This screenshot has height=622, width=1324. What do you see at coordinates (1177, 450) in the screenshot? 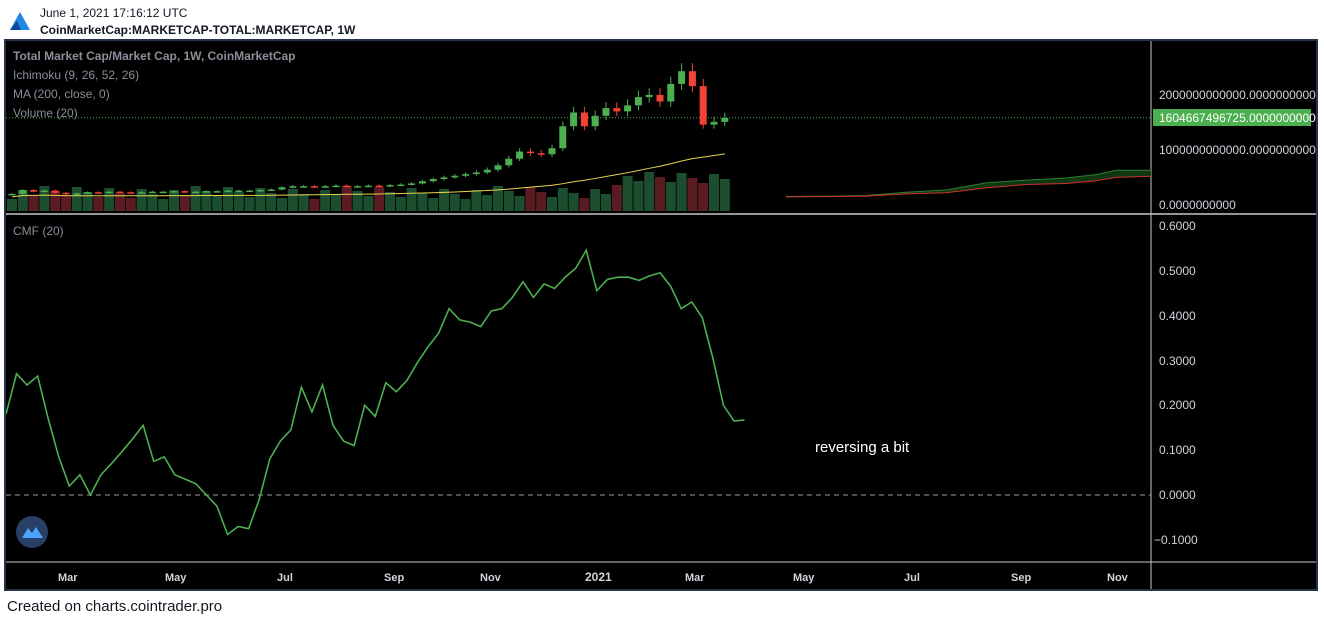
I see `cmf-axis-label: 0.1000` at bounding box center [1177, 450].